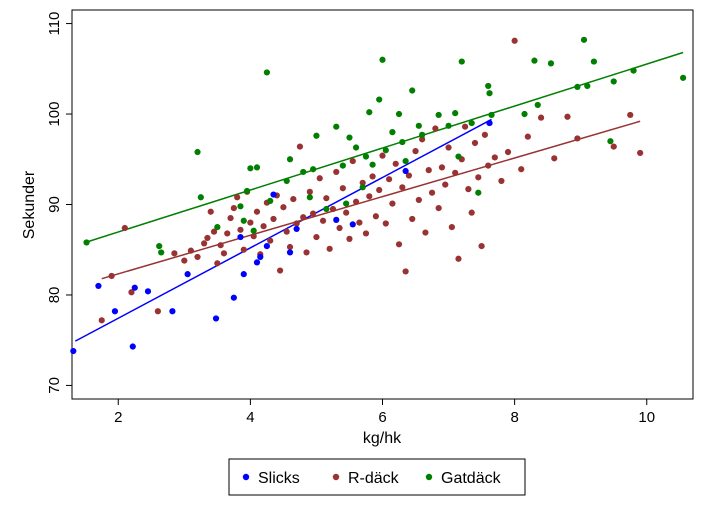 The width and height of the screenshot is (711, 522). Describe the element at coordinates (471, 478) in the screenshot. I see `legend-label: Gatdäck` at that location.